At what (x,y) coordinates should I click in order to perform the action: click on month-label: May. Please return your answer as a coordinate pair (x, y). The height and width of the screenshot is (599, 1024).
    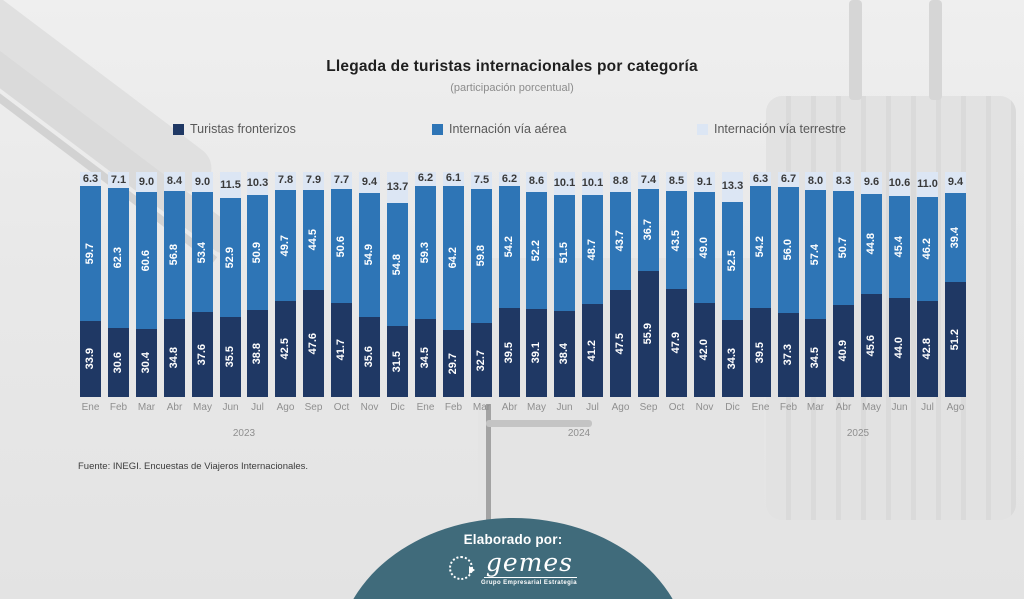
    Looking at the image, I should click on (202, 407).